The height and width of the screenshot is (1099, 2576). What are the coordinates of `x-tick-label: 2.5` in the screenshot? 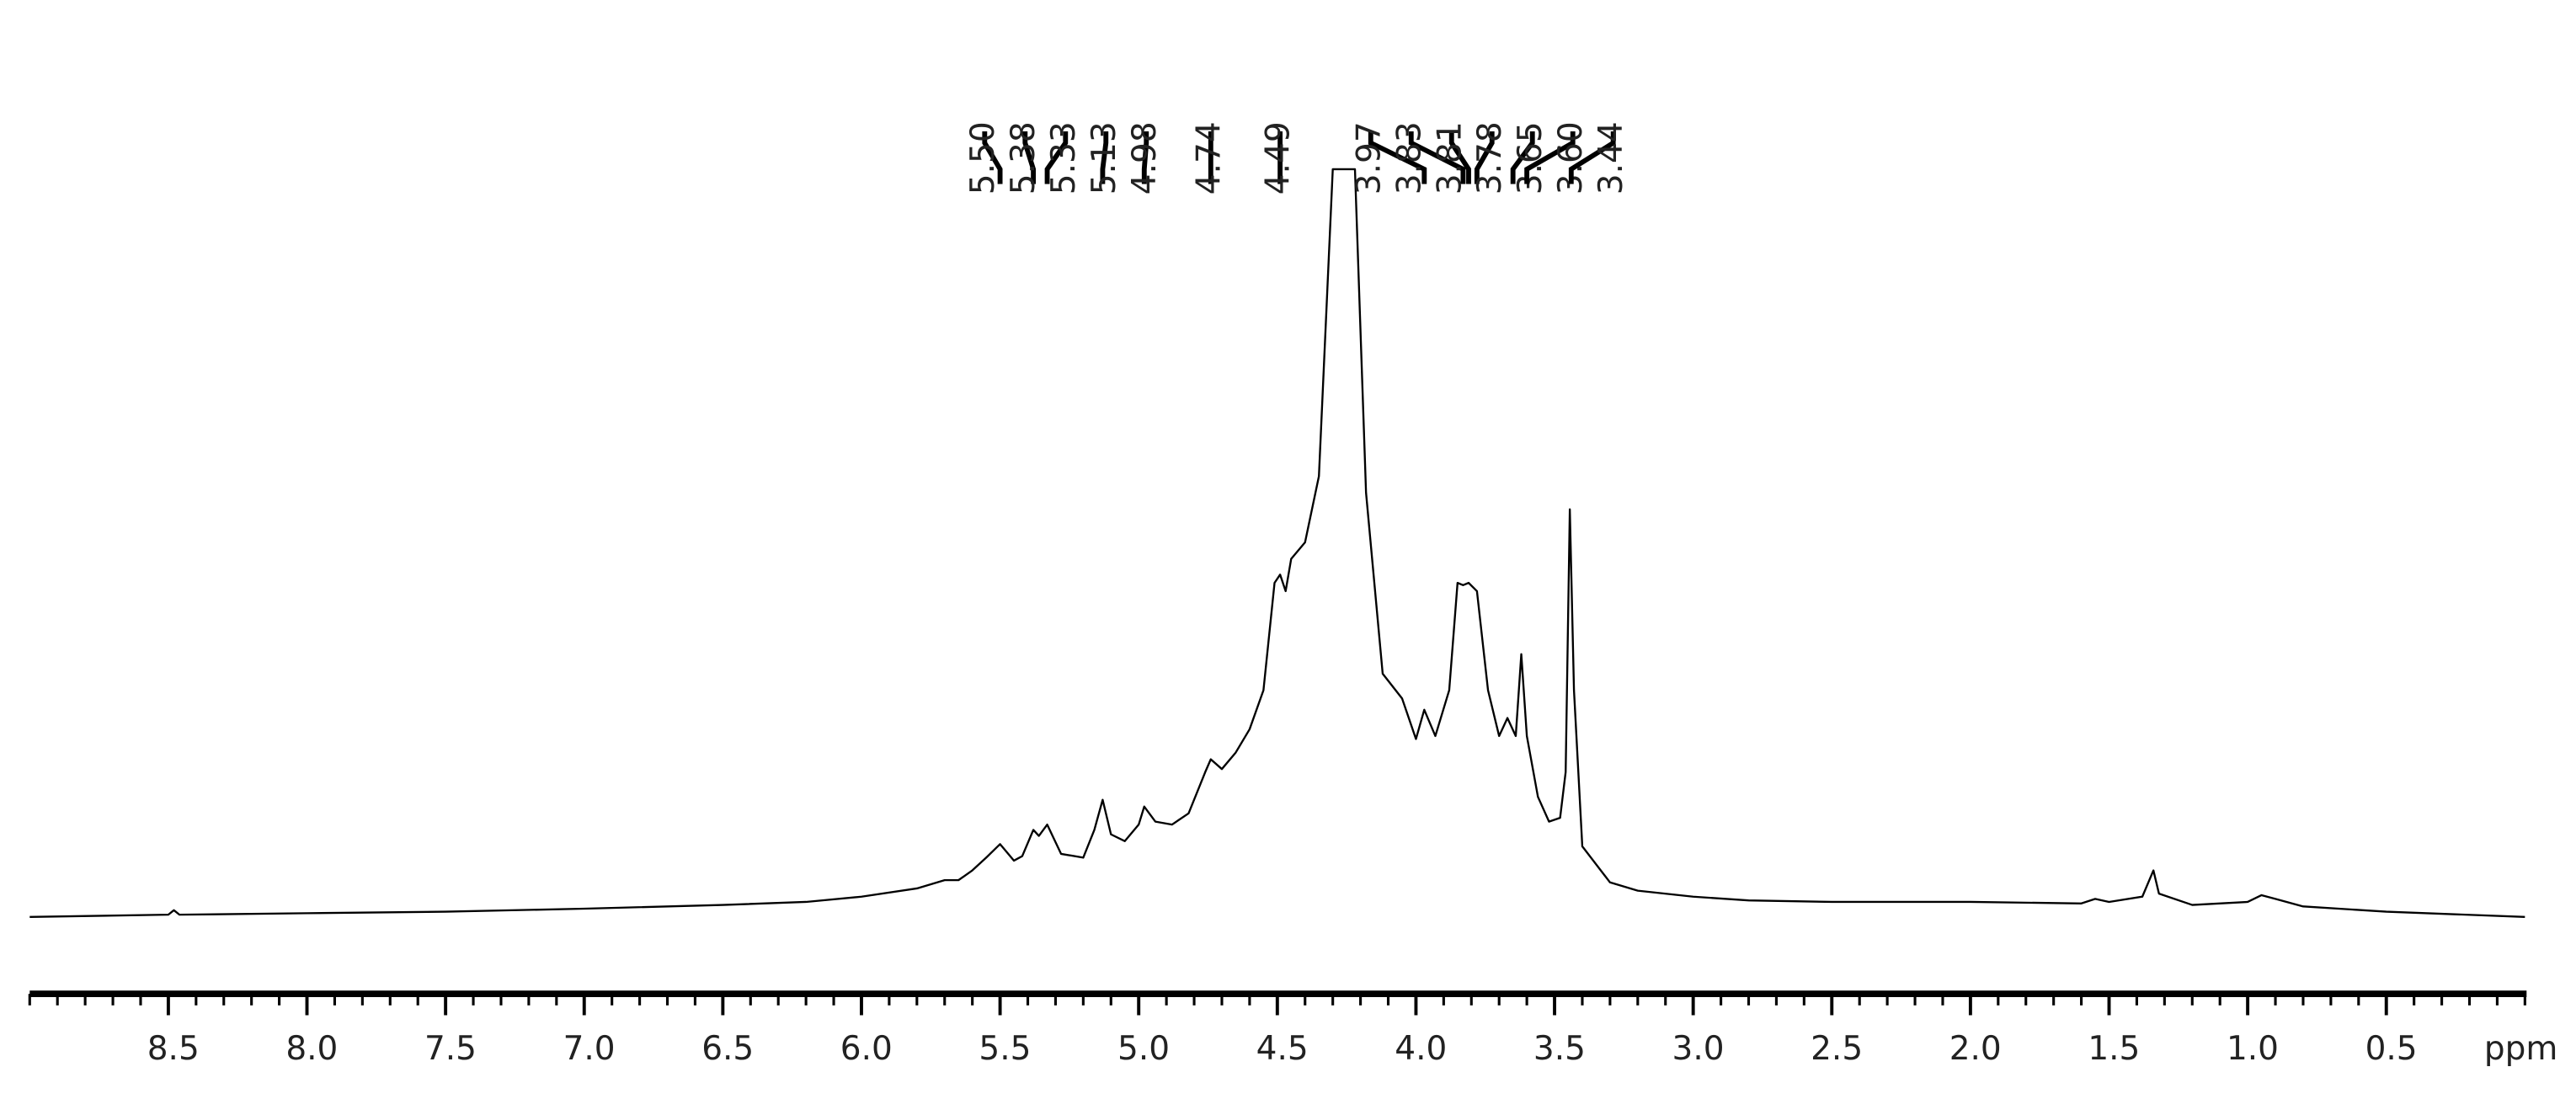 It's located at (1837, 1049).